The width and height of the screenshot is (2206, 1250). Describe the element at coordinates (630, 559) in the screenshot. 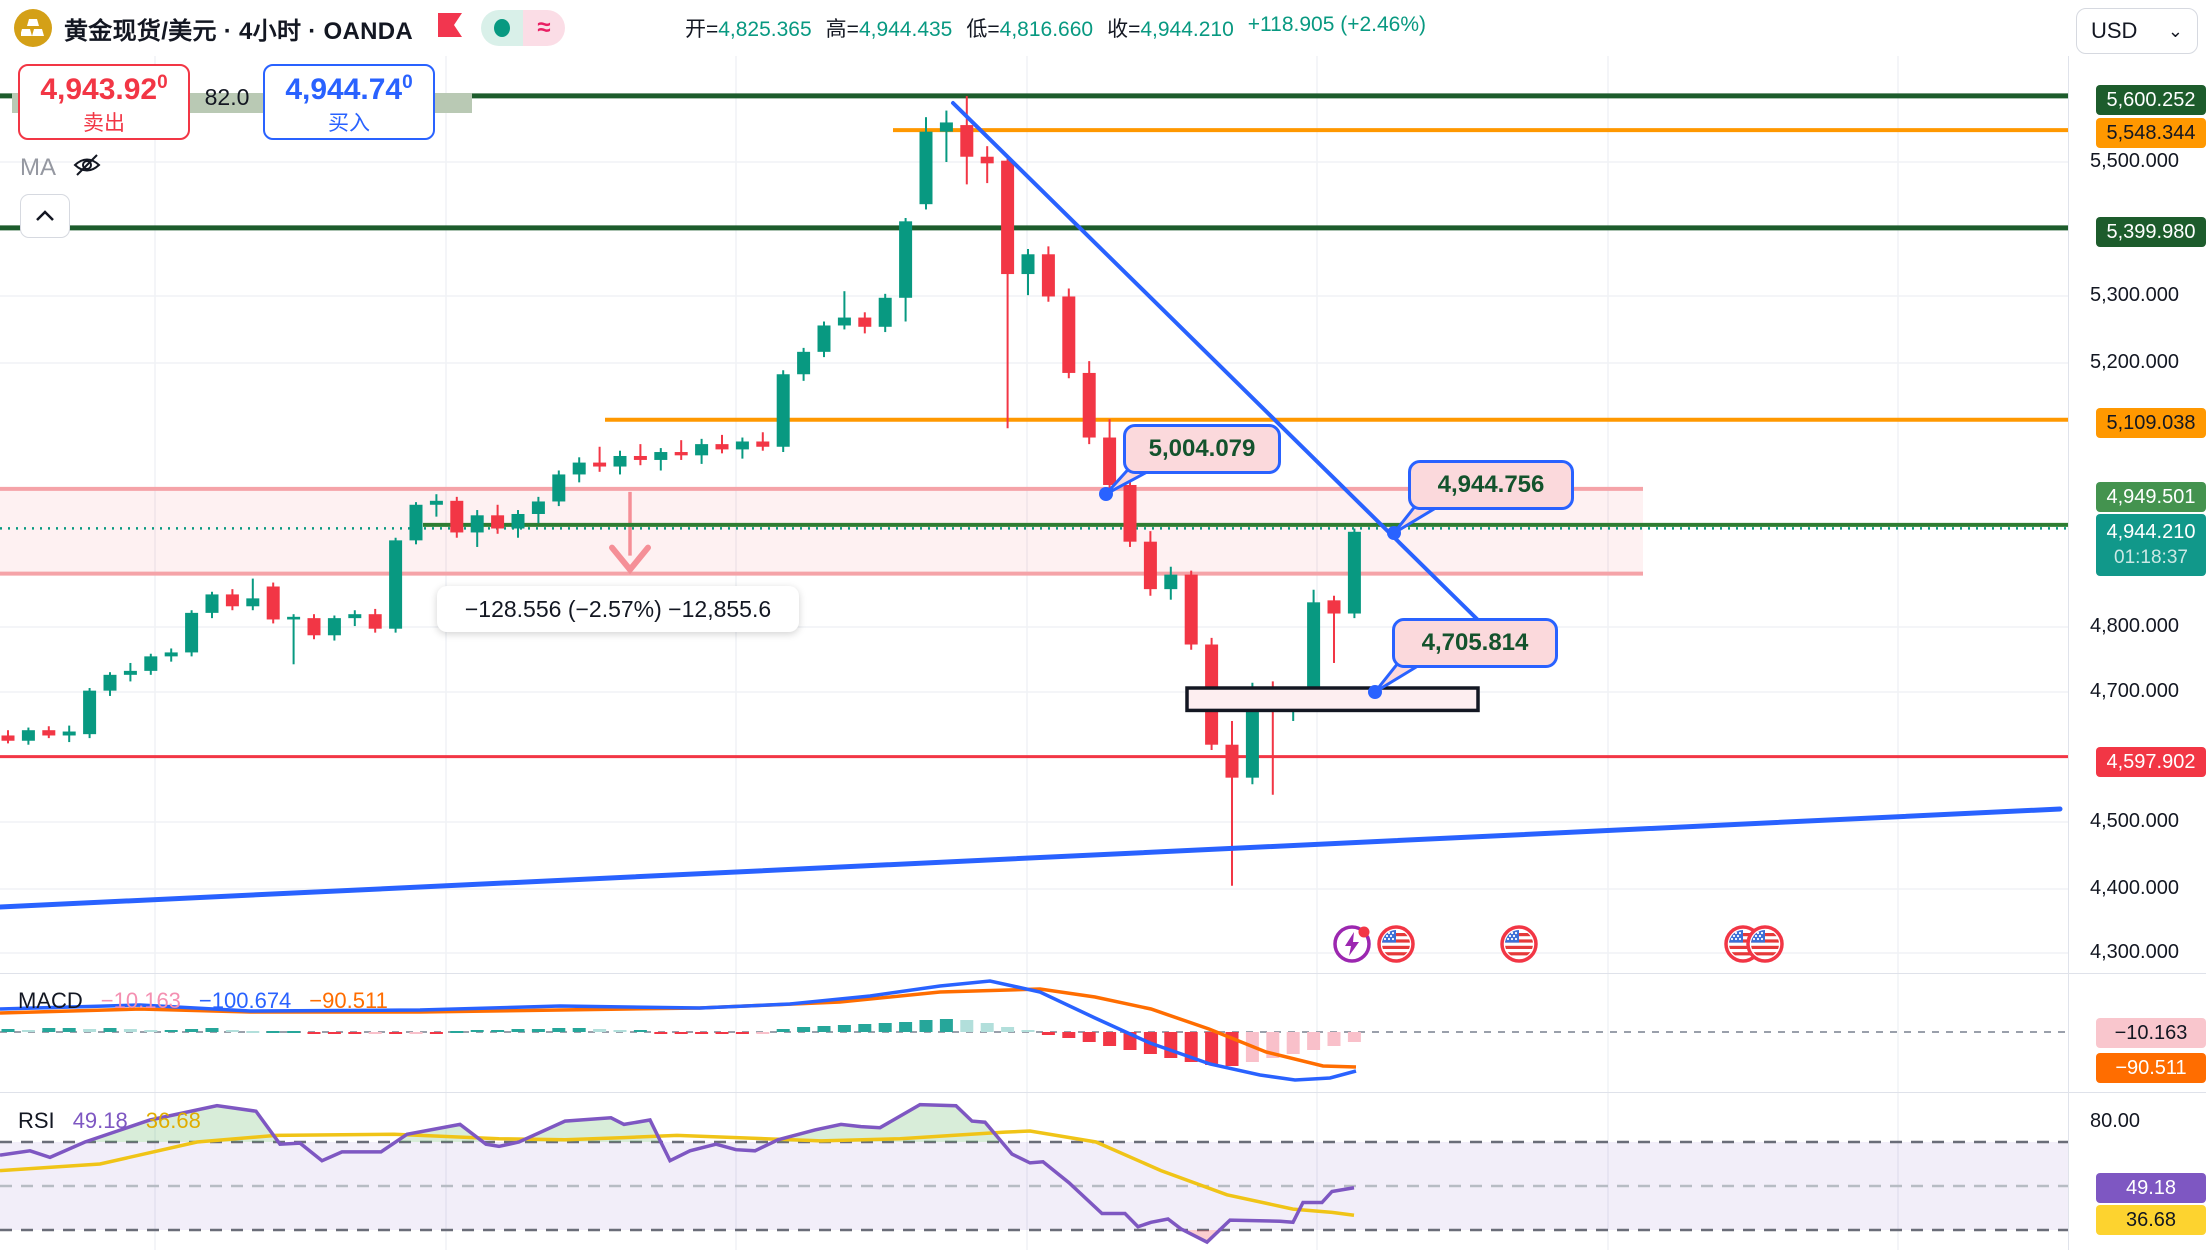

I see `measure-arrow-head` at that location.